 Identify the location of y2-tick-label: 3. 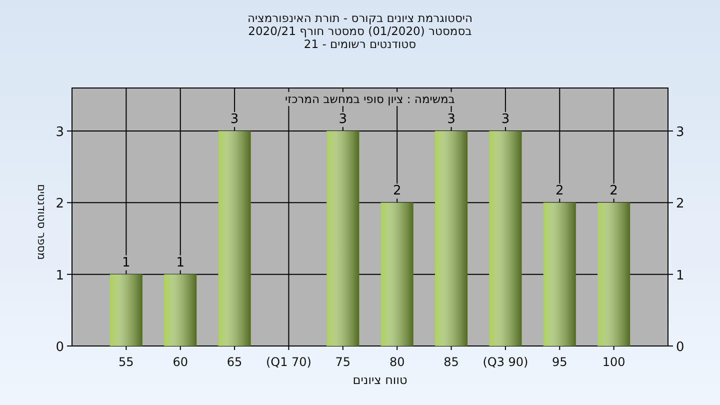
(680, 132).